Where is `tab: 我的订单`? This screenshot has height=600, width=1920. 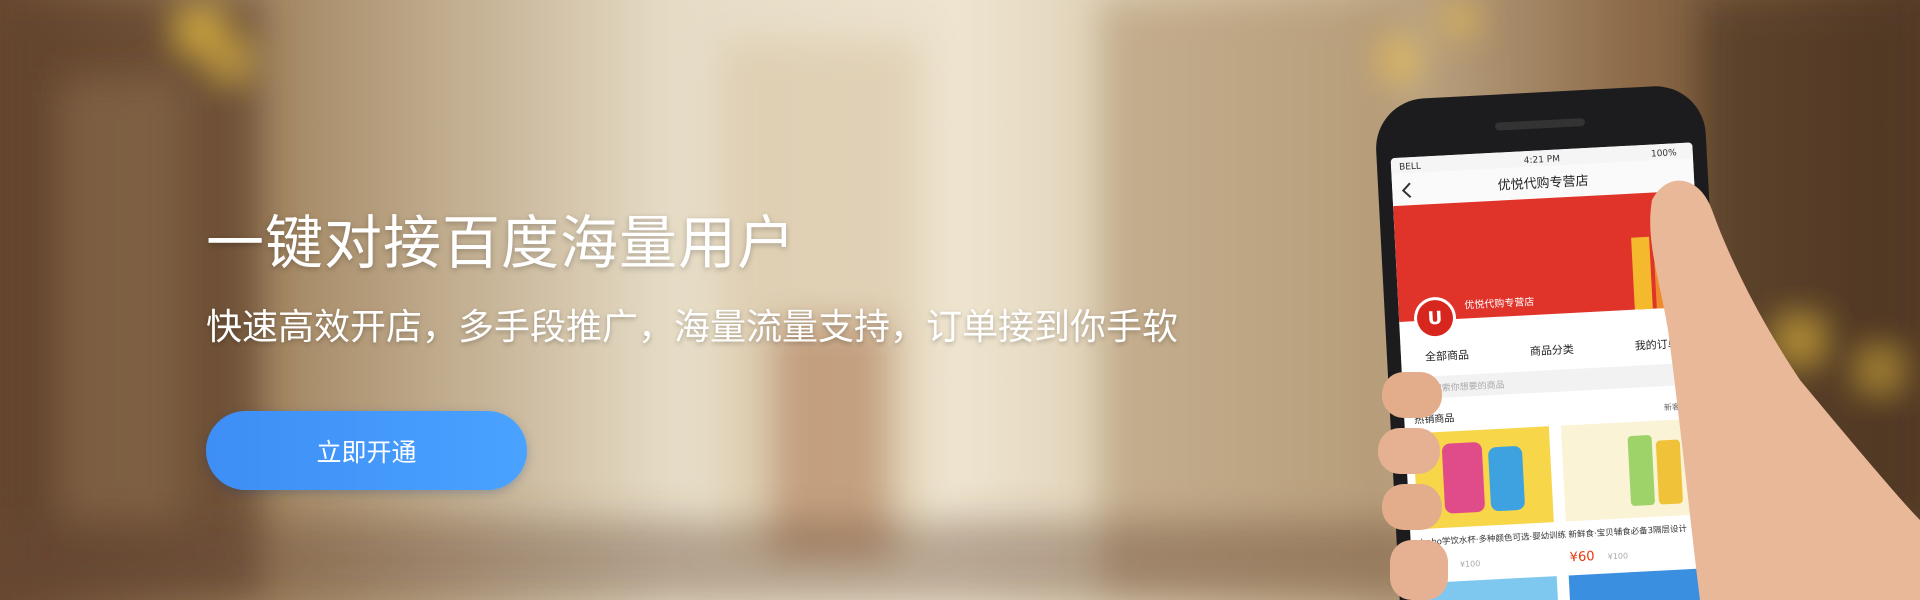
tab: 我的订单 is located at coordinates (1656, 344).